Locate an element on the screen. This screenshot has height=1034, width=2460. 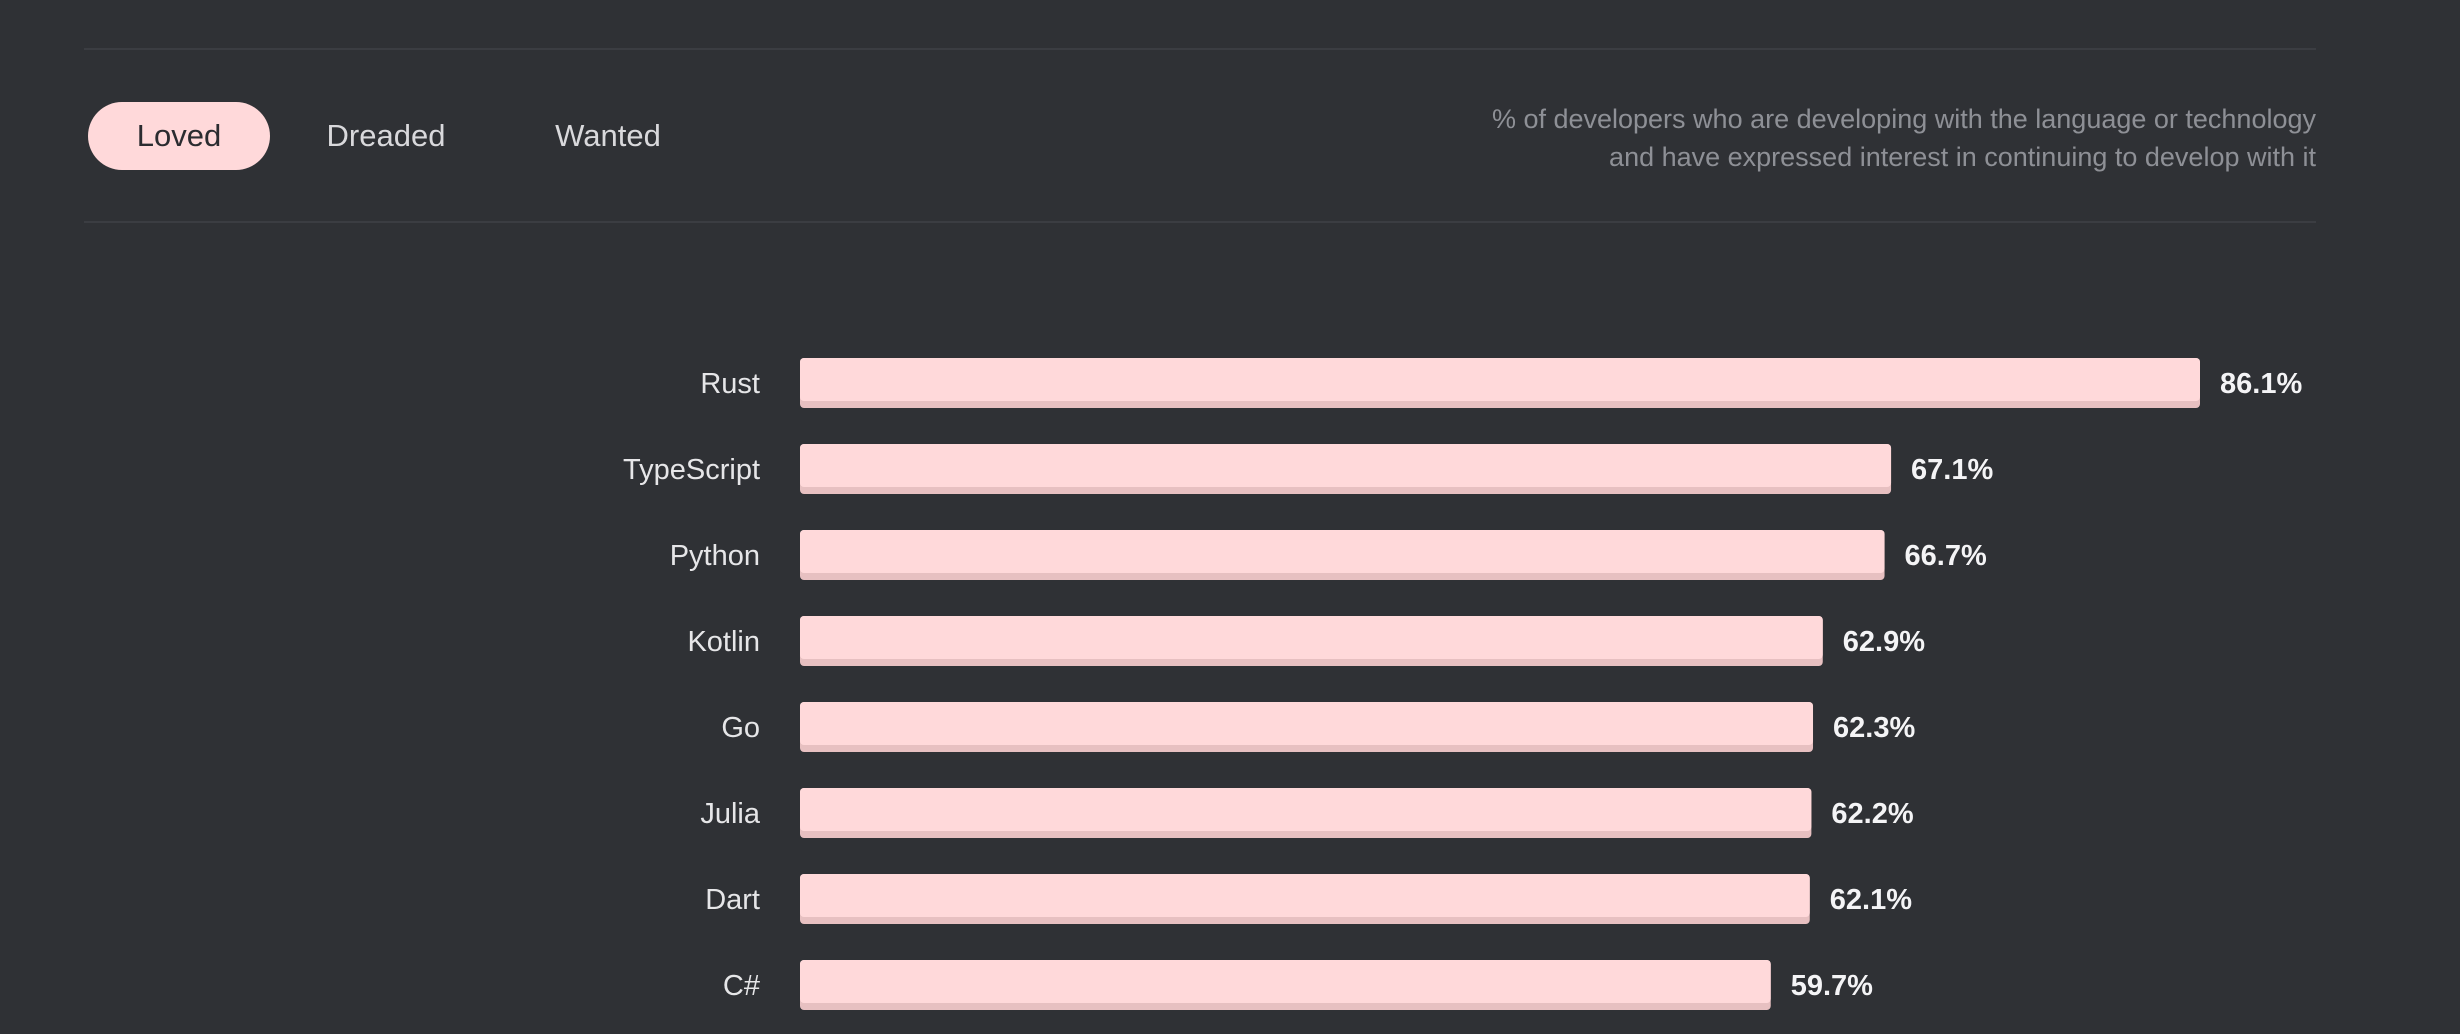
value-label-rust: 86.1% is located at coordinates (2261, 384).